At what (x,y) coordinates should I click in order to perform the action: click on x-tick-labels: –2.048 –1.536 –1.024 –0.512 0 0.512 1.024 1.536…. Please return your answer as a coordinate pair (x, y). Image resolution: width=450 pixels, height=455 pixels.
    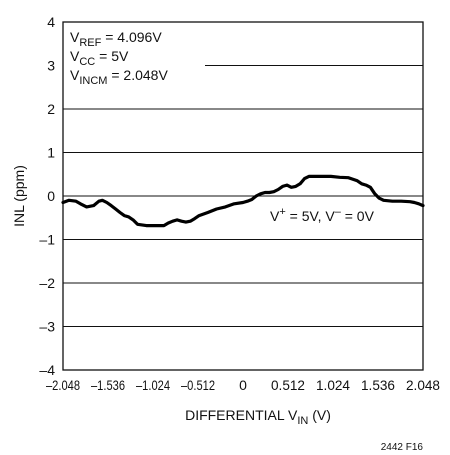
    Looking at the image, I should click on (243, 385).